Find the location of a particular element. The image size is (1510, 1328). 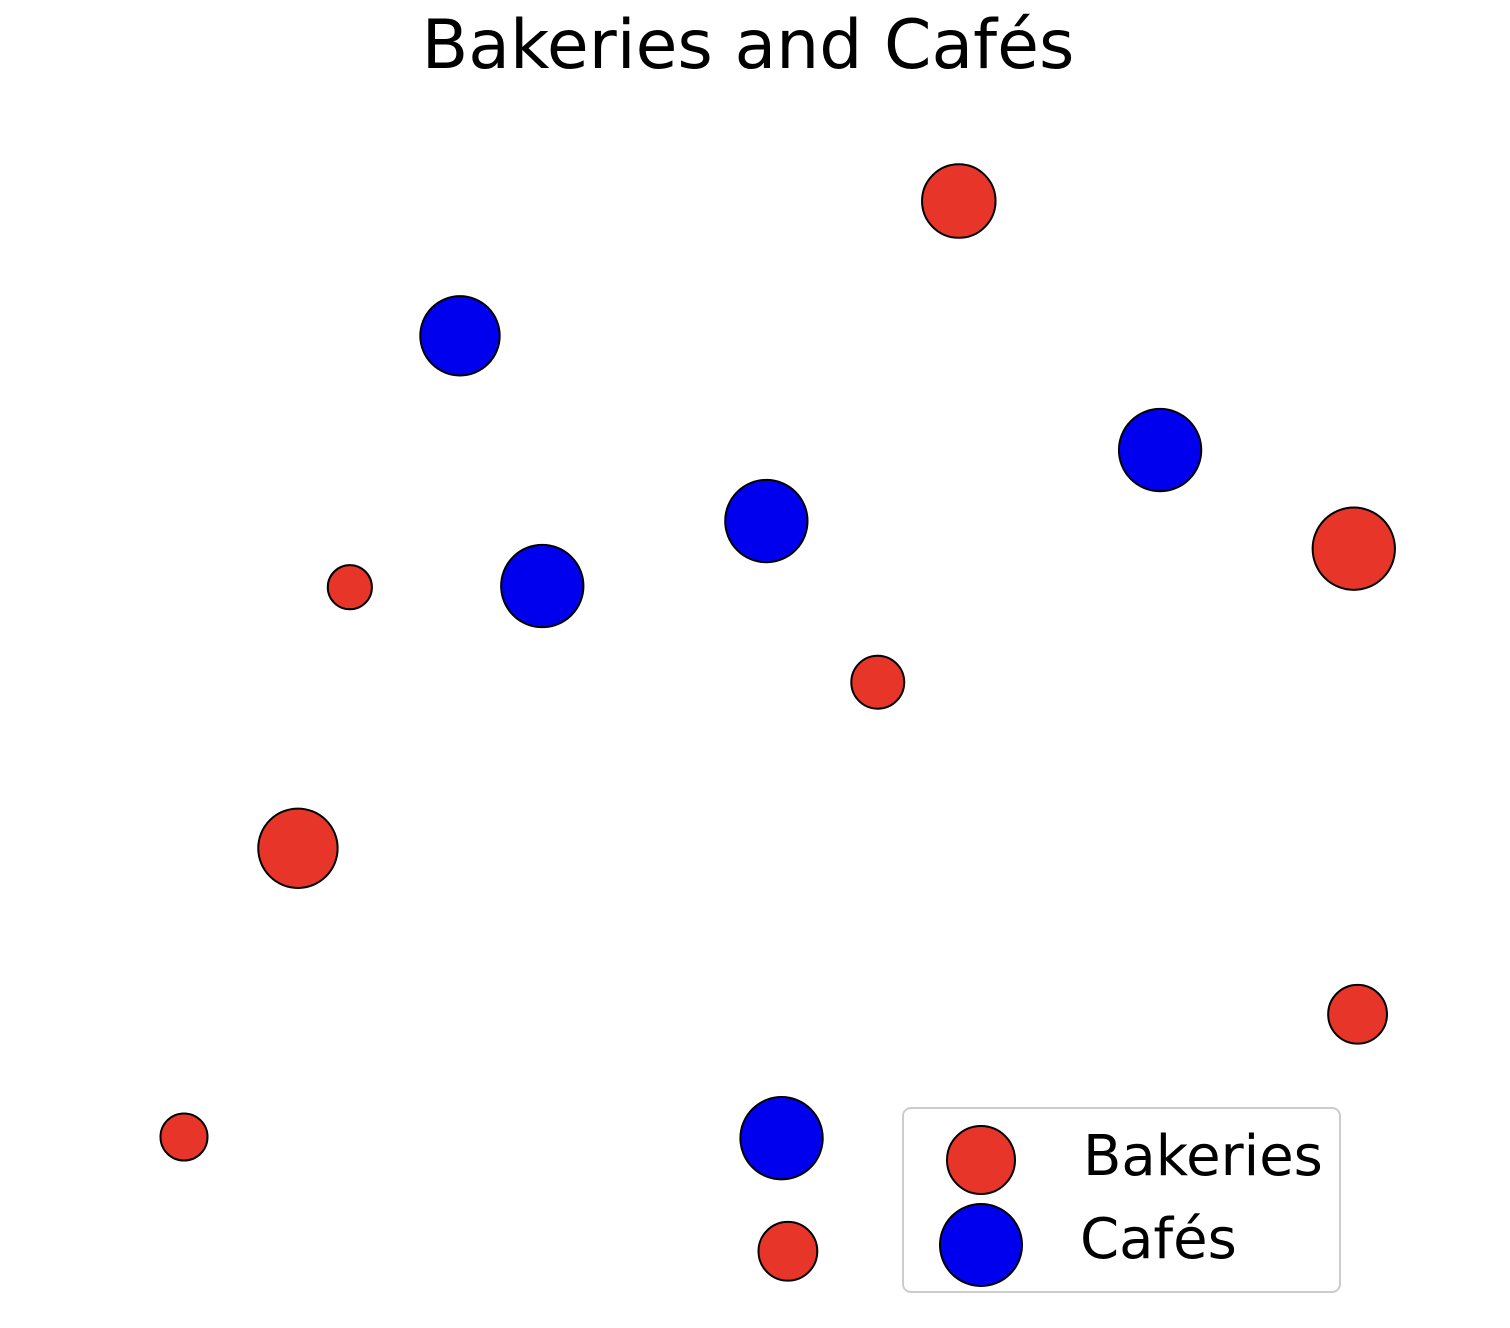

legend-label-cafes: Cafés is located at coordinates (1158, 1239).